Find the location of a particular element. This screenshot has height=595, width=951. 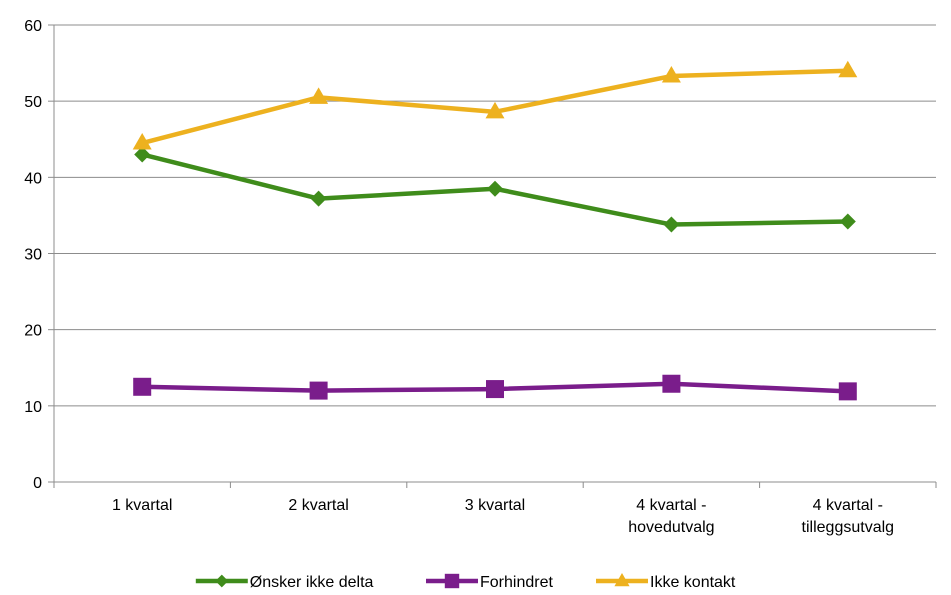

y-tick-label: 40 is located at coordinates (33, 178).